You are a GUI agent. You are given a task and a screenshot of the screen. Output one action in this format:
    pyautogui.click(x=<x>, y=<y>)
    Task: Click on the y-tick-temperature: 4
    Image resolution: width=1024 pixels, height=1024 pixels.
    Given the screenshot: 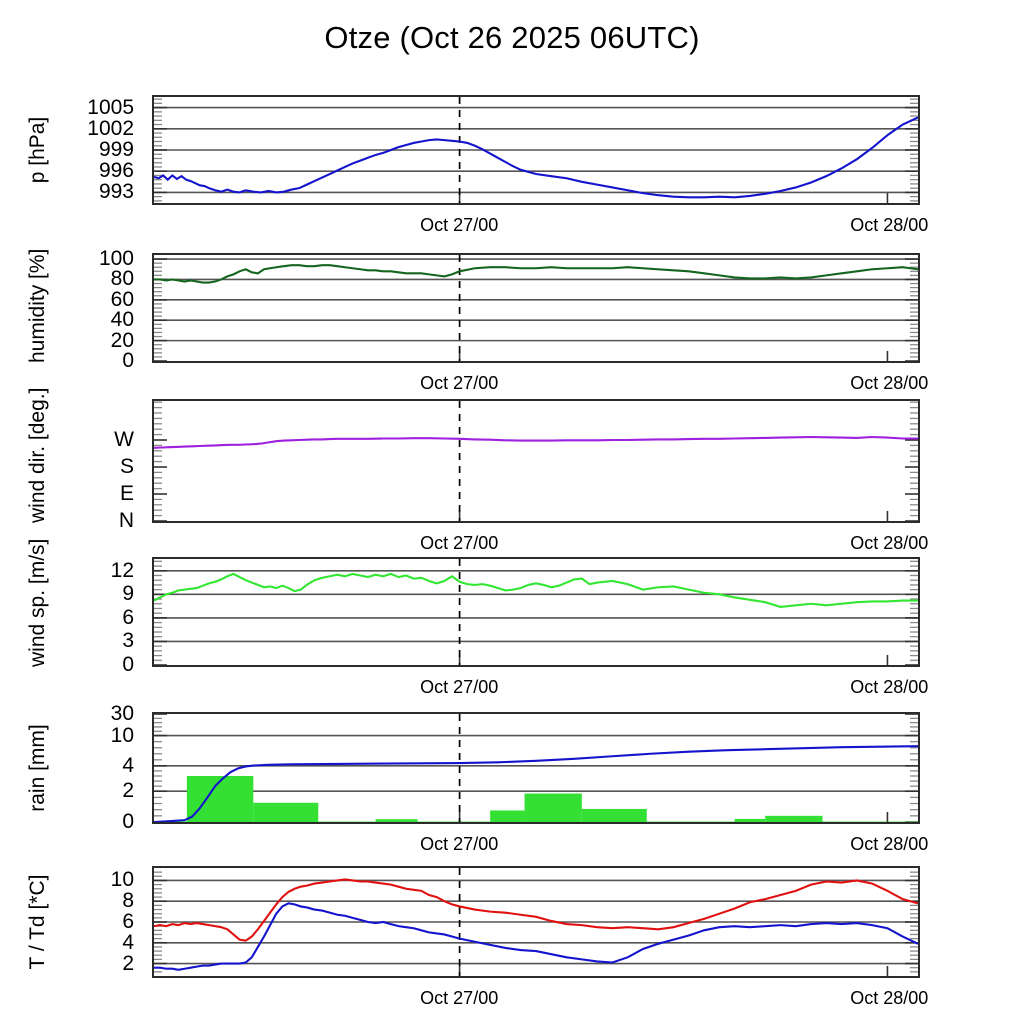 What is the action you would take?
    pyautogui.click(x=128, y=942)
    